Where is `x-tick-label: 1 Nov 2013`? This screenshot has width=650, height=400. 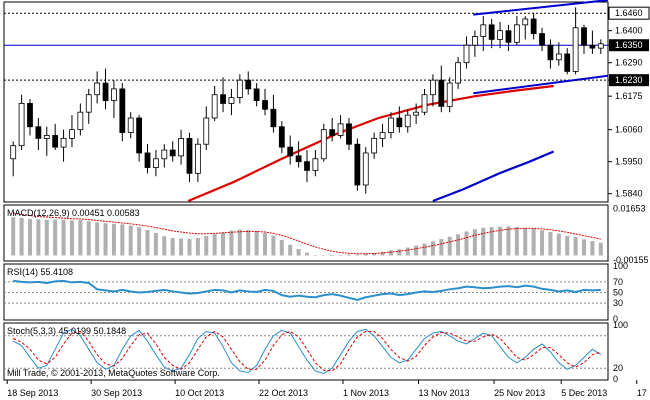
x-tick-label: 1 Nov 2013 is located at coordinates (366, 393).